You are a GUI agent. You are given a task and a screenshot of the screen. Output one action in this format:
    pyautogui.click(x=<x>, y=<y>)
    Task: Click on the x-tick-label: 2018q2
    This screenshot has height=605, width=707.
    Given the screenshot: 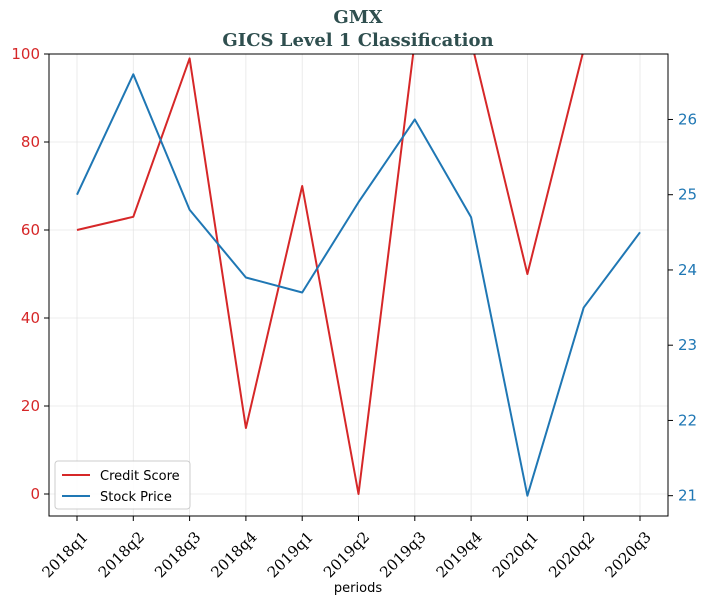 What is the action you would take?
    pyautogui.click(x=121, y=554)
    